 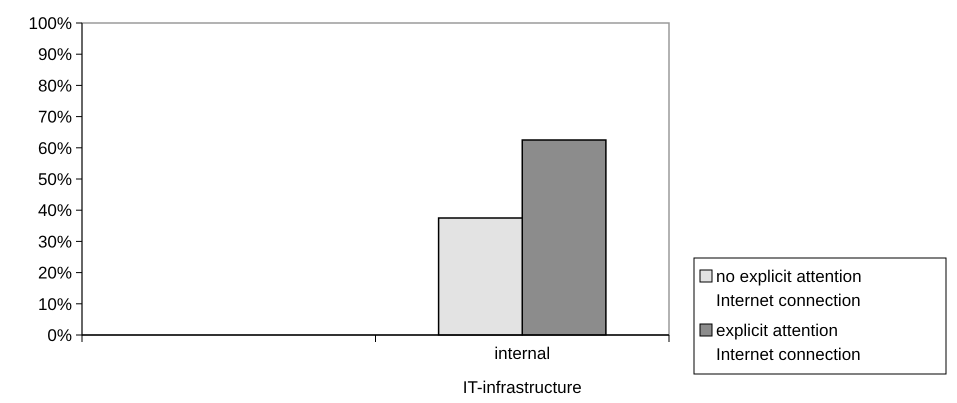 What do you see at coordinates (55, 86) in the screenshot?
I see `y-tick-label: 80%` at bounding box center [55, 86].